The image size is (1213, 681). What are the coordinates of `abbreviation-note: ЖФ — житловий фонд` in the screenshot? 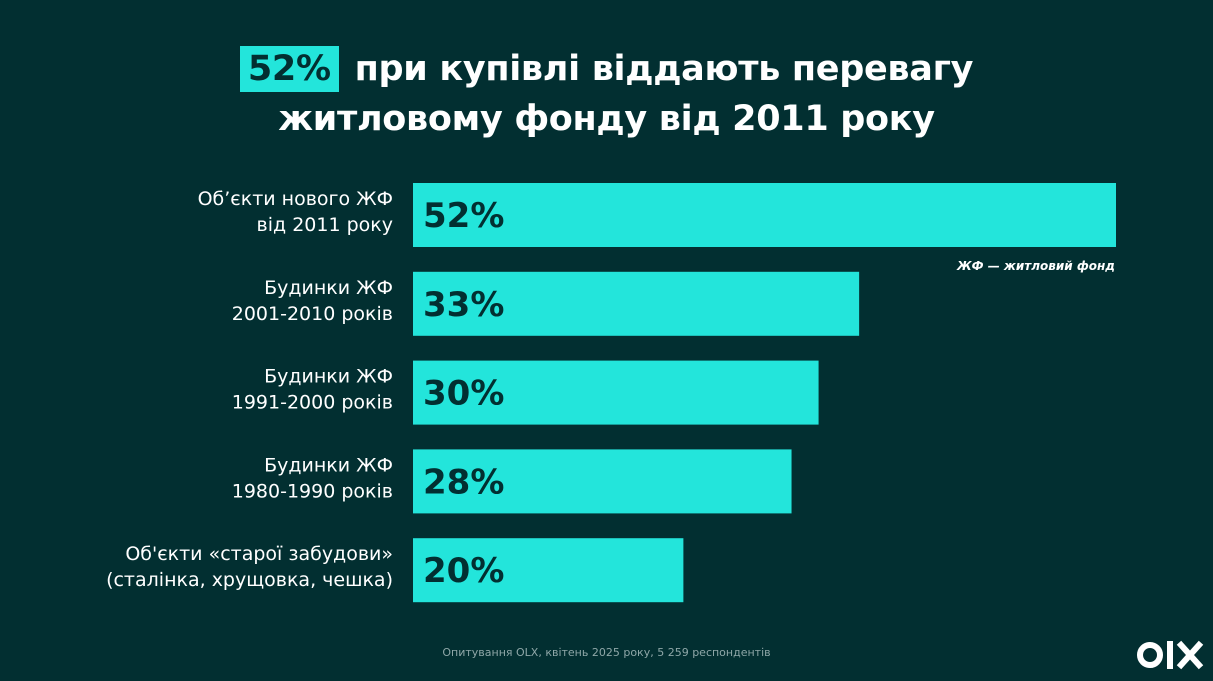 It's located at (1035, 266).